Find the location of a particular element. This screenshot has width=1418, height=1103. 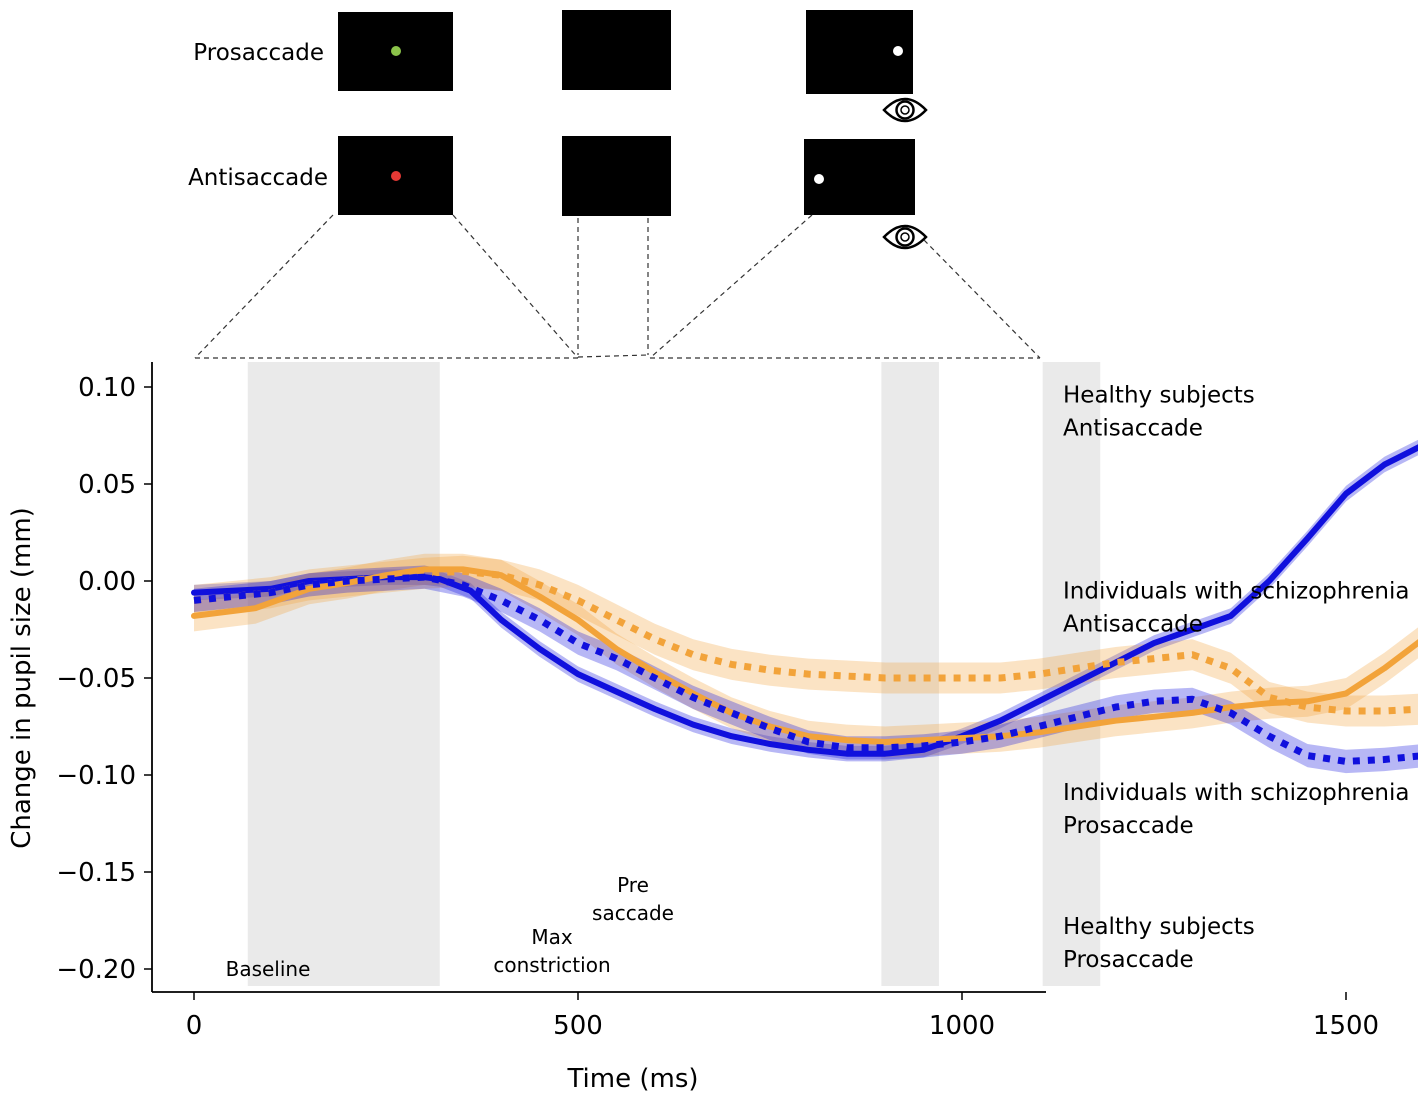

y-tick-label: −0.15 is located at coordinates (96, 873).